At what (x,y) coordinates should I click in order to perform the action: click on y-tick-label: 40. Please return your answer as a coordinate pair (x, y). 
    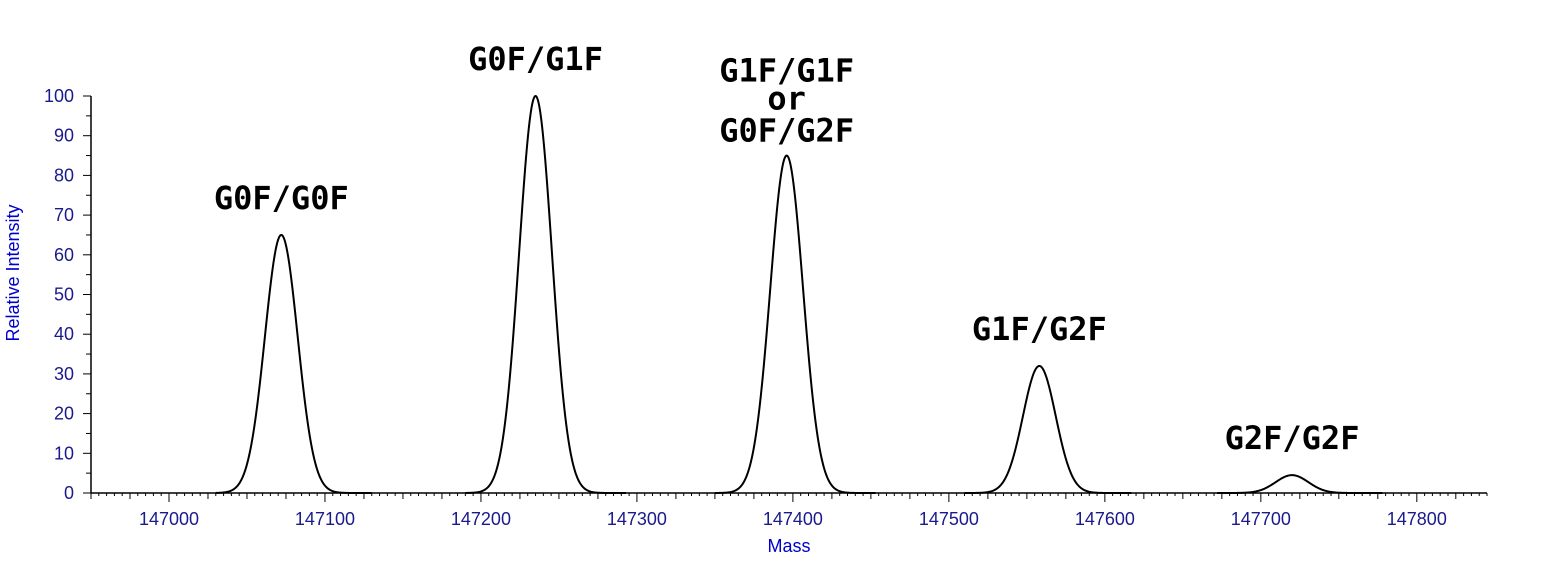
    Looking at the image, I should click on (64, 334).